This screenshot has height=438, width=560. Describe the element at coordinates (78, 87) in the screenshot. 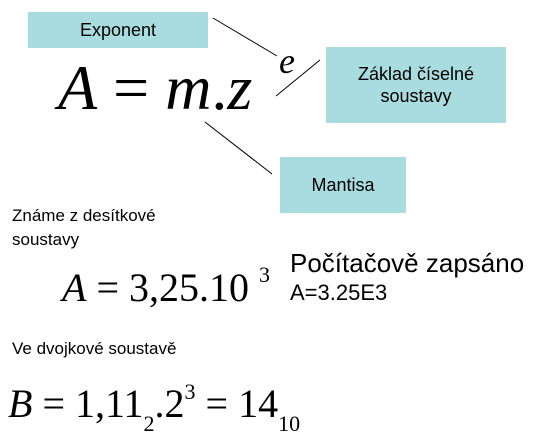

I see `formula-a: A` at that location.